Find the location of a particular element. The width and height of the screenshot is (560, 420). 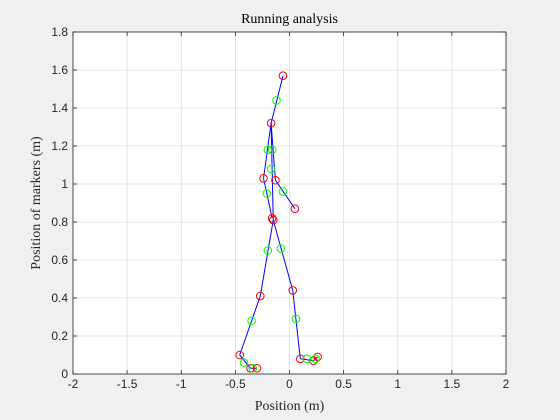

markers is located at coordinates (278, 222).